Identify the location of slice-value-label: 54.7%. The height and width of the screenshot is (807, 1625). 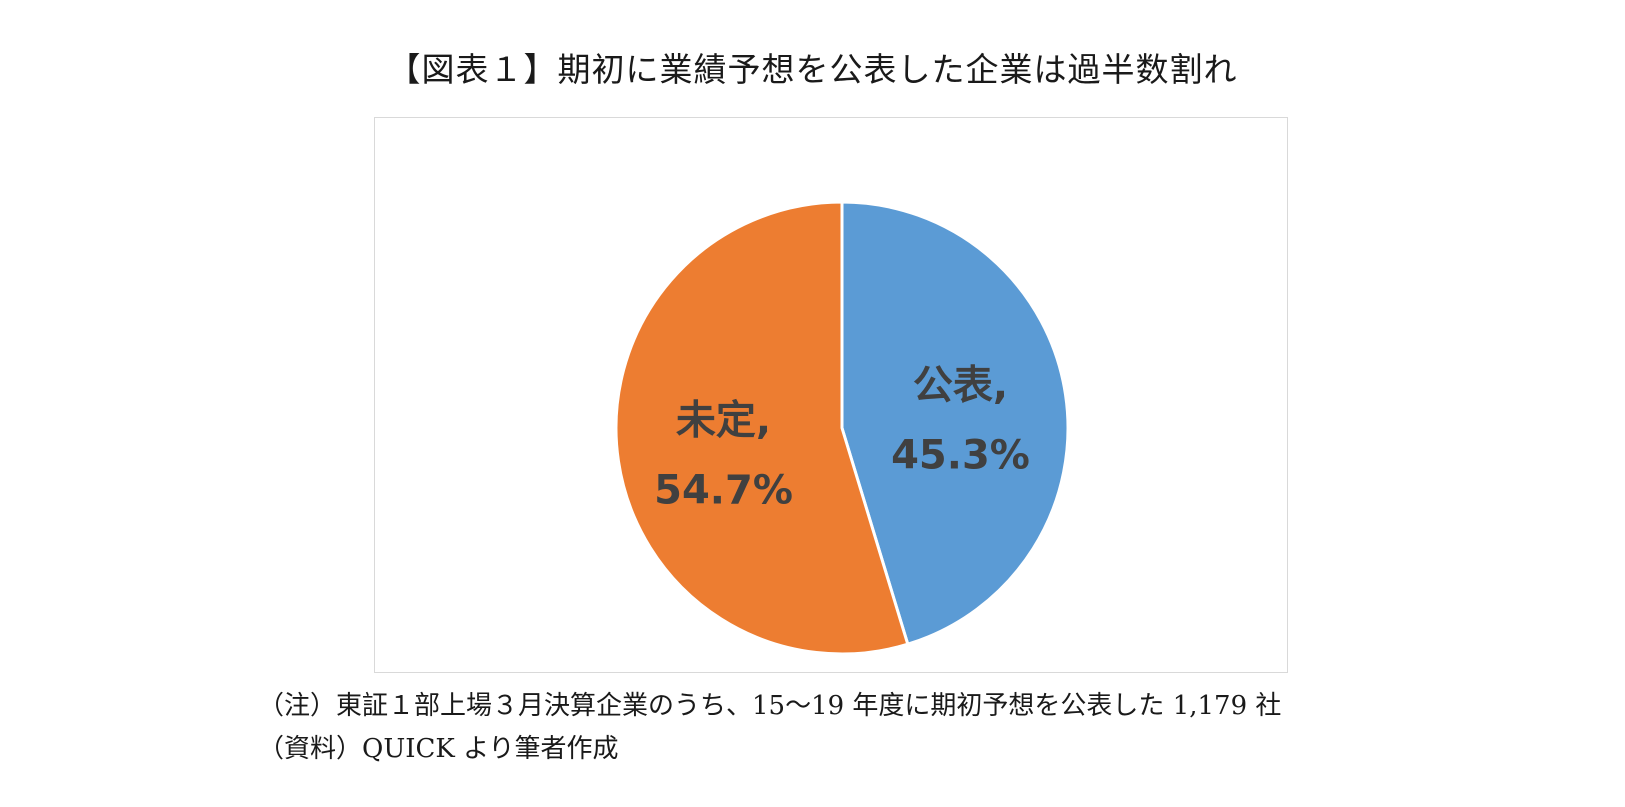
(723, 491).